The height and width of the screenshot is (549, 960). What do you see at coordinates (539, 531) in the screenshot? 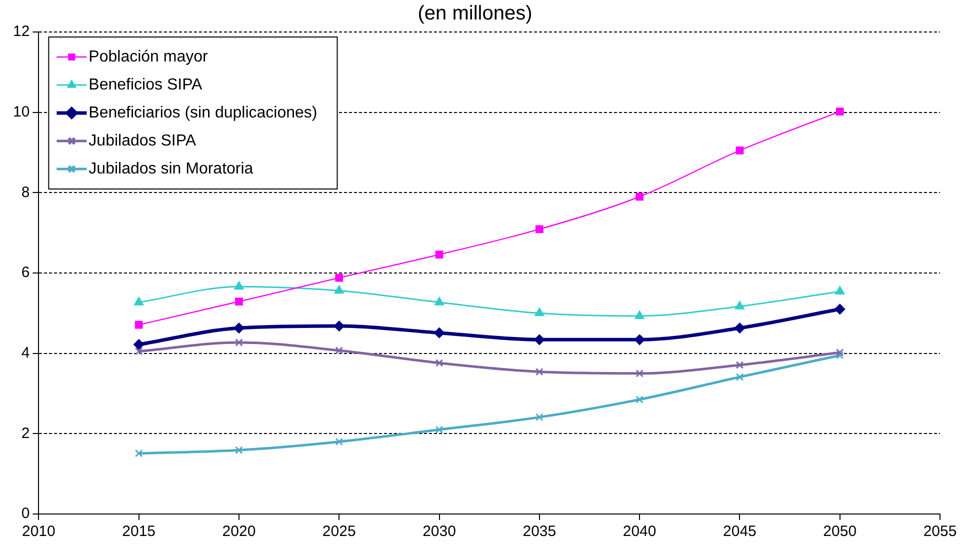
I see `x-tick-label: 2035` at bounding box center [539, 531].